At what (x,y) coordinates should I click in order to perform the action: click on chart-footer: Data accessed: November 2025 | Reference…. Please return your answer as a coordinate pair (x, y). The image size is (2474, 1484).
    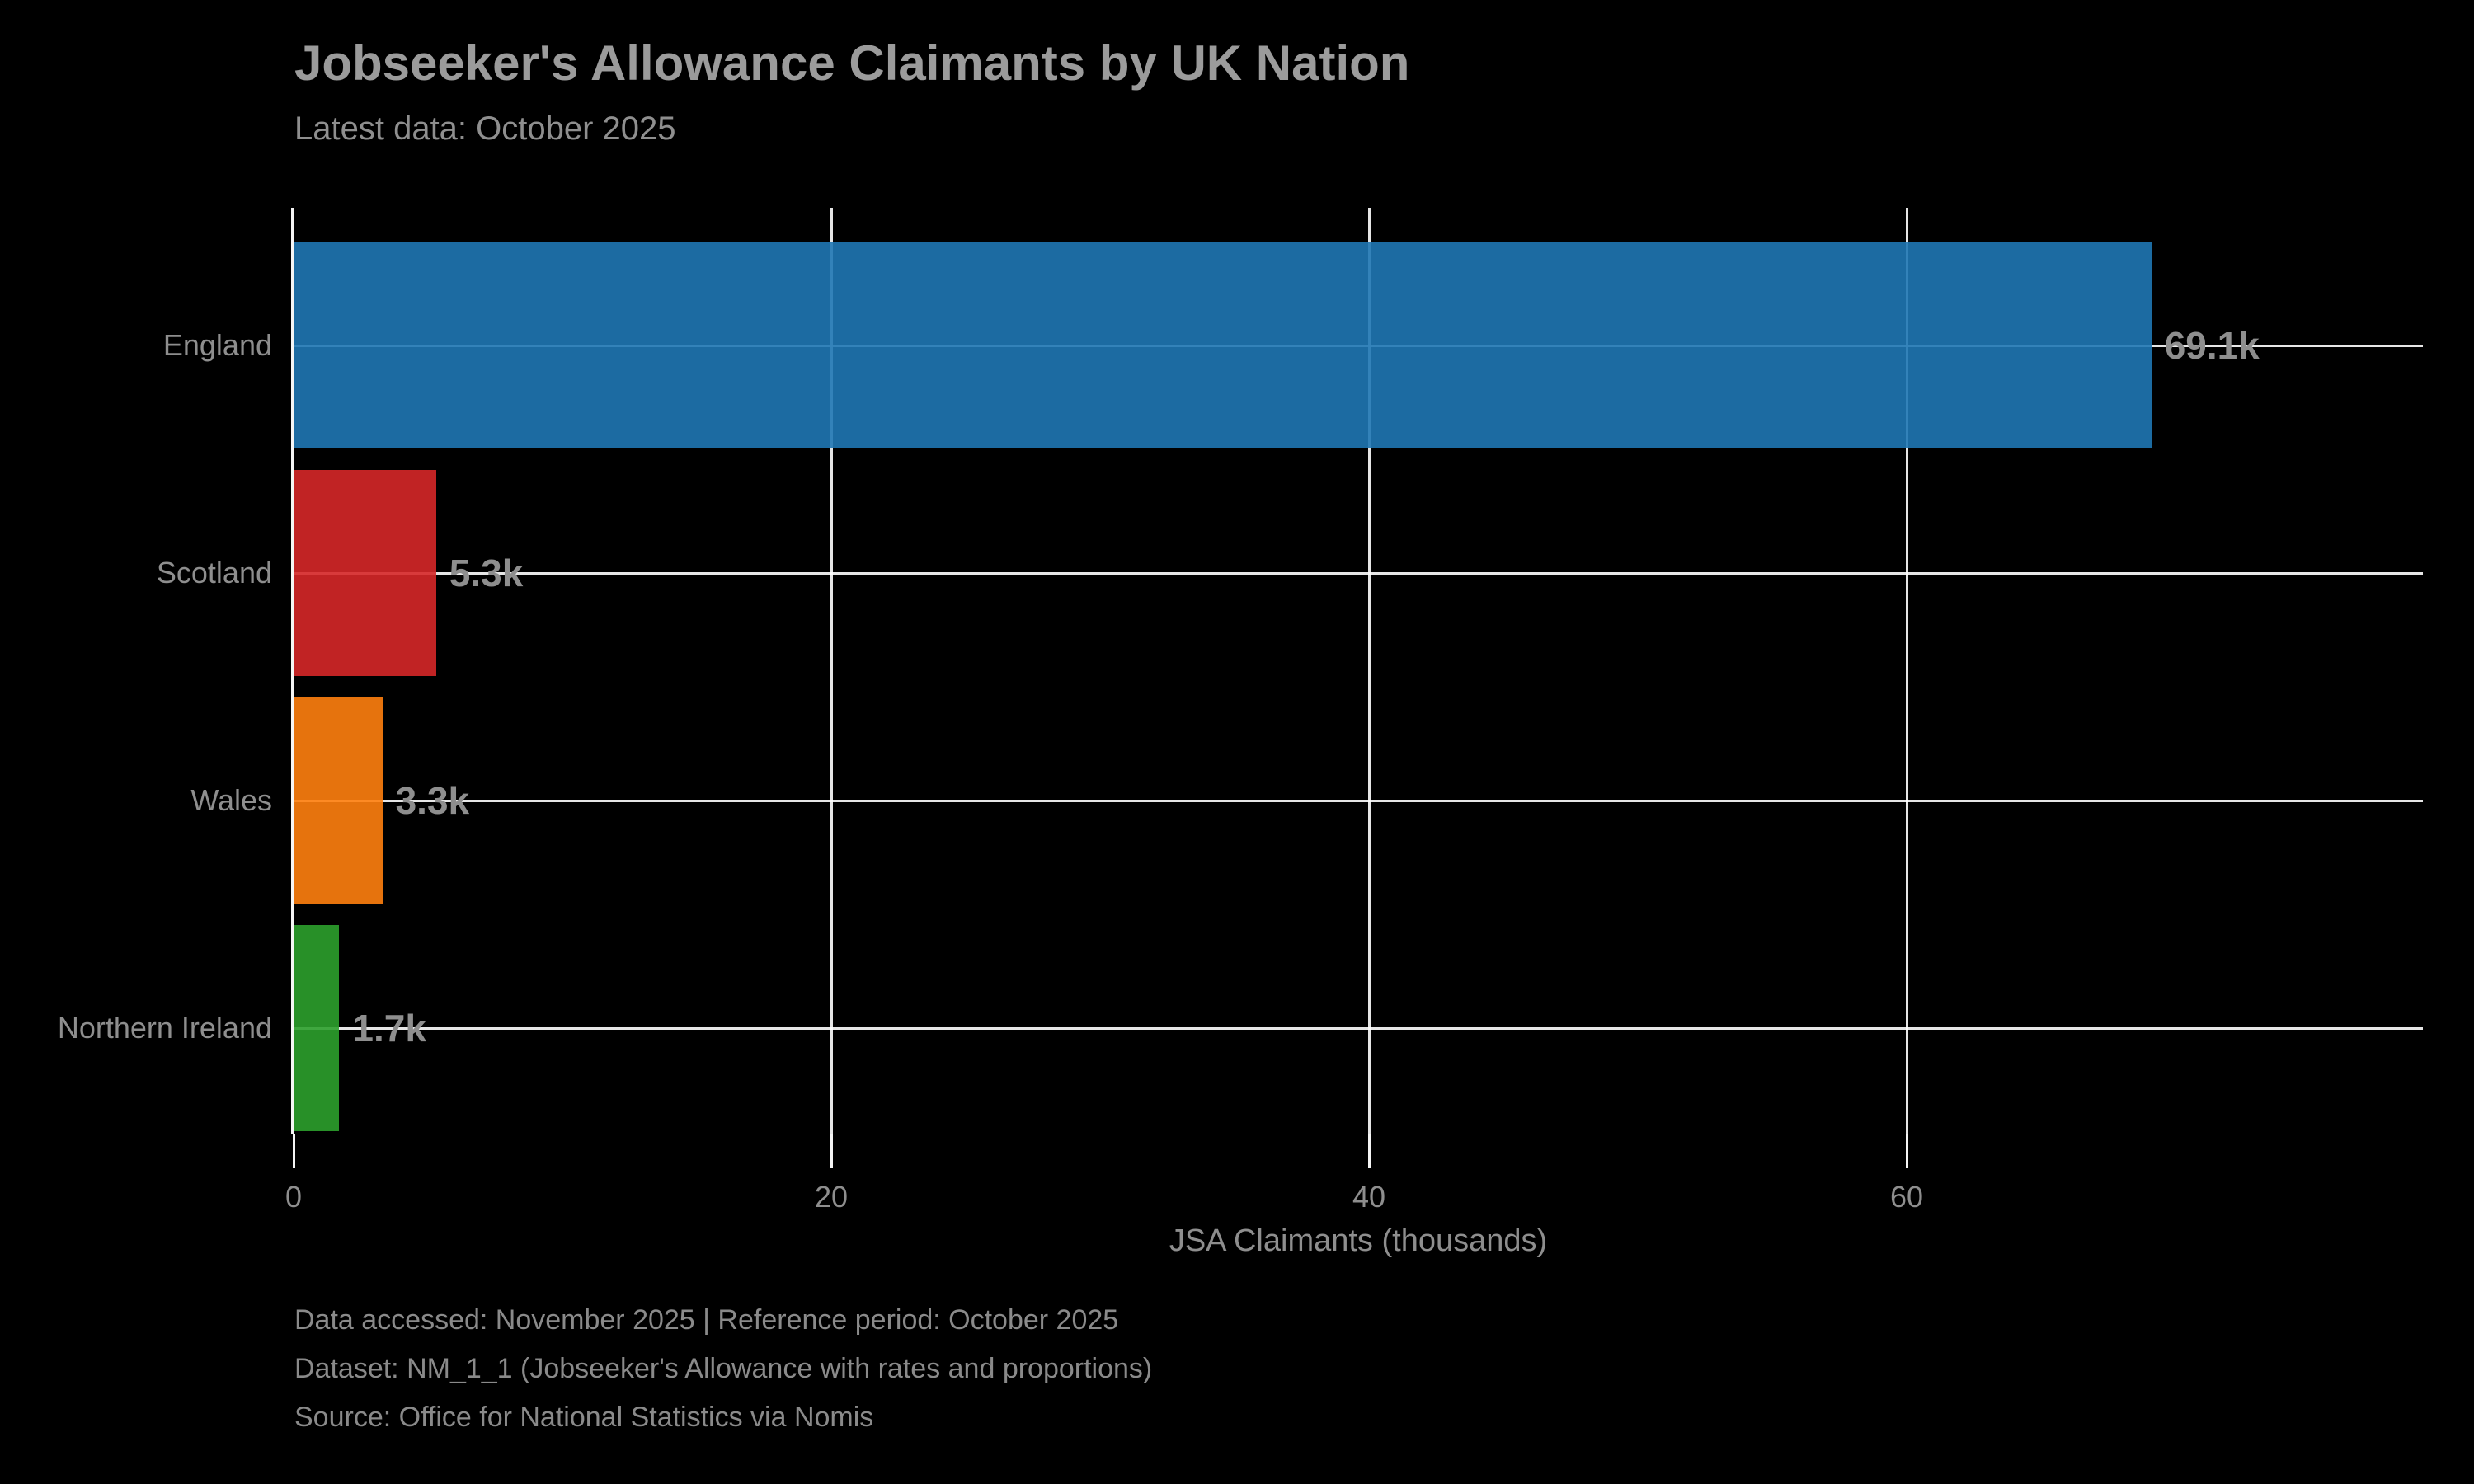
    Looking at the image, I should click on (723, 1369).